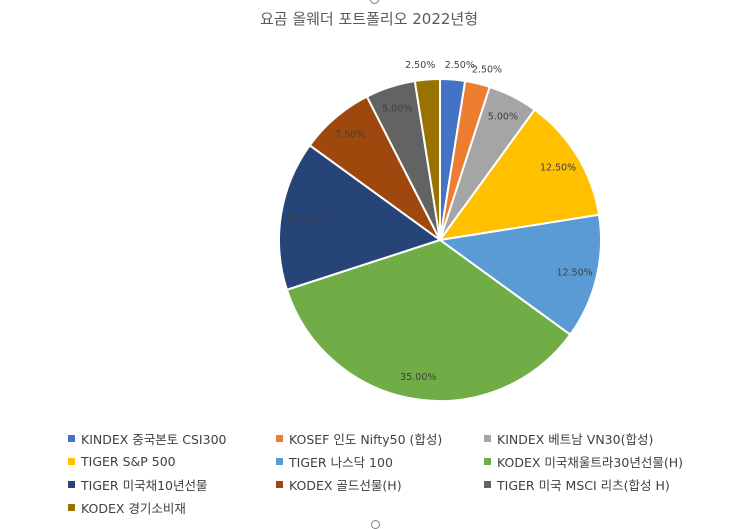 Image resolution: width=738 pixels, height=529 pixels. I want to click on chart-title: 요곰 올웨더 포트폴리오 2022년형, so click(369, 19).